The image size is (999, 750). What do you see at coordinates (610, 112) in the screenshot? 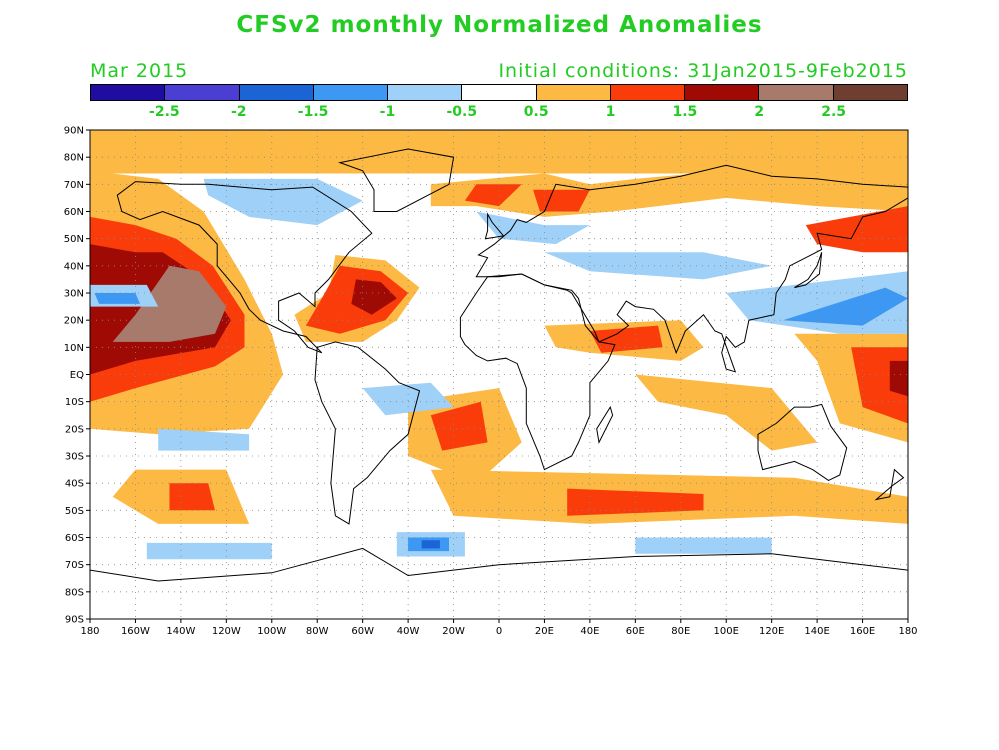
I see `colorbar-label: 1` at bounding box center [610, 112].